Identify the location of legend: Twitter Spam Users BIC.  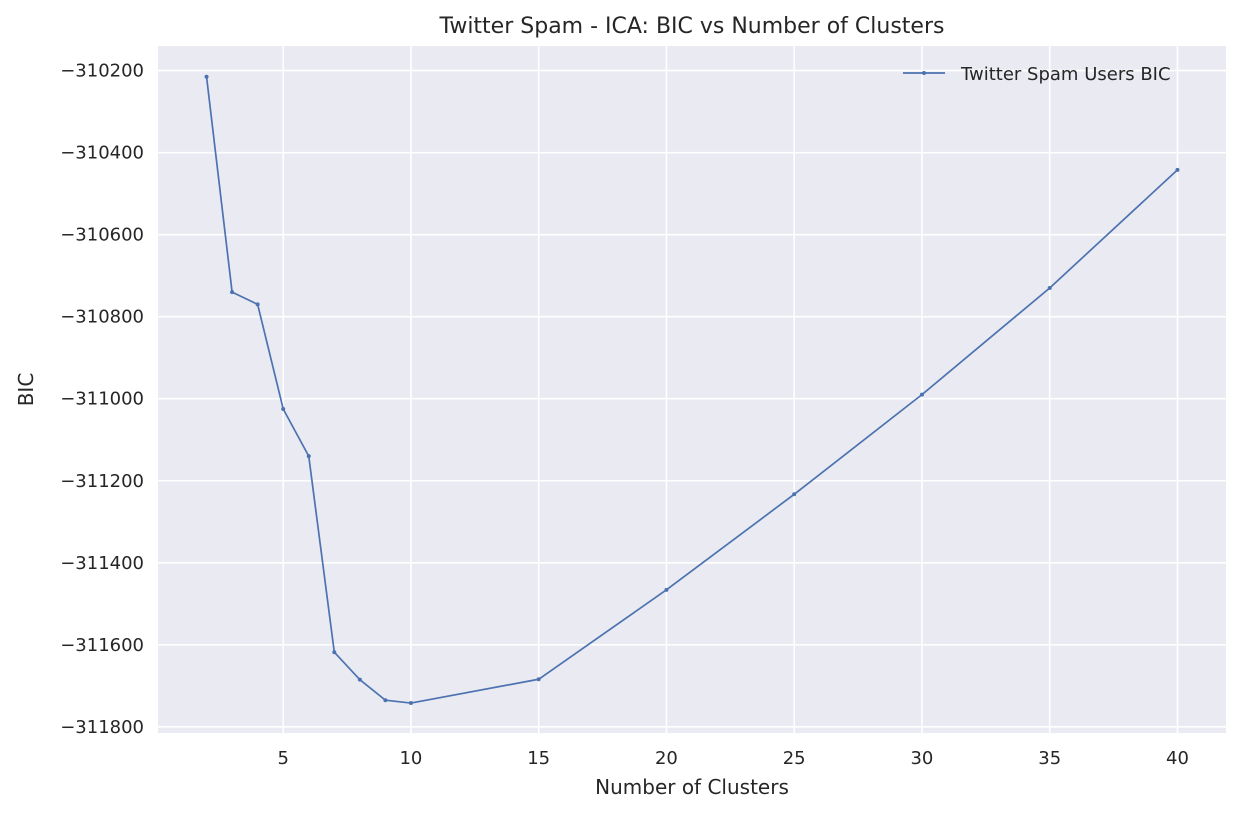
(1037, 74).